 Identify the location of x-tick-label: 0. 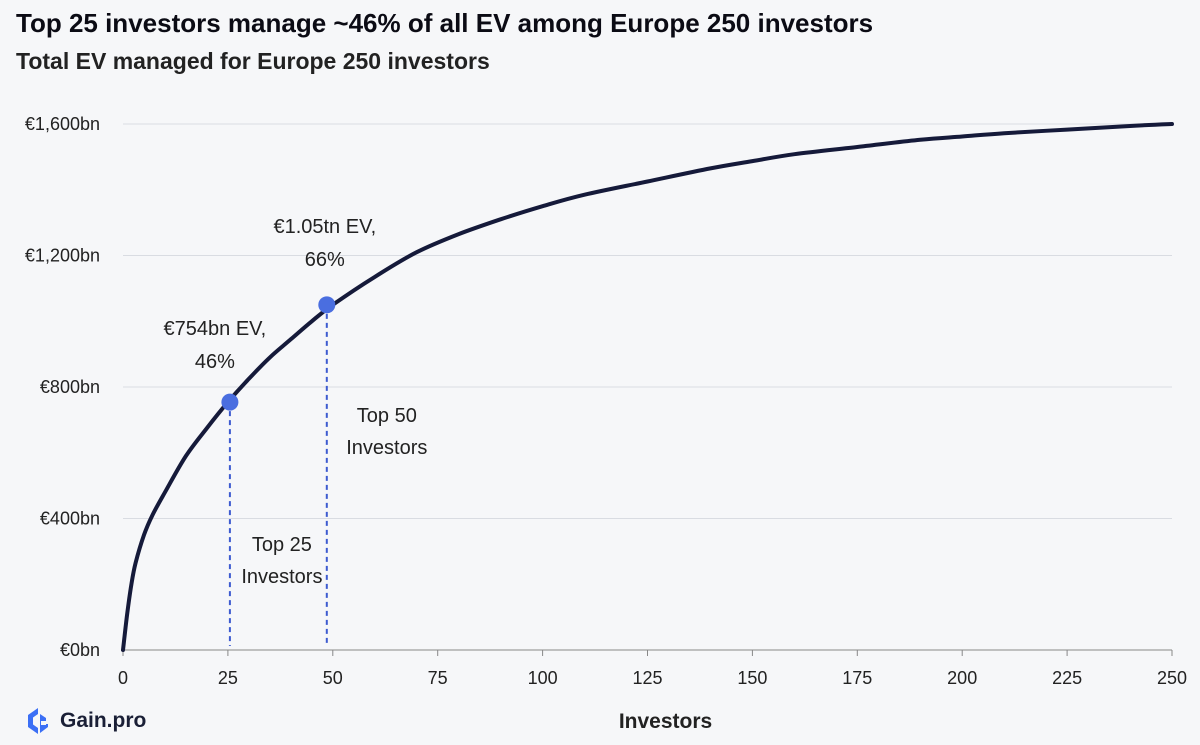
(123, 678).